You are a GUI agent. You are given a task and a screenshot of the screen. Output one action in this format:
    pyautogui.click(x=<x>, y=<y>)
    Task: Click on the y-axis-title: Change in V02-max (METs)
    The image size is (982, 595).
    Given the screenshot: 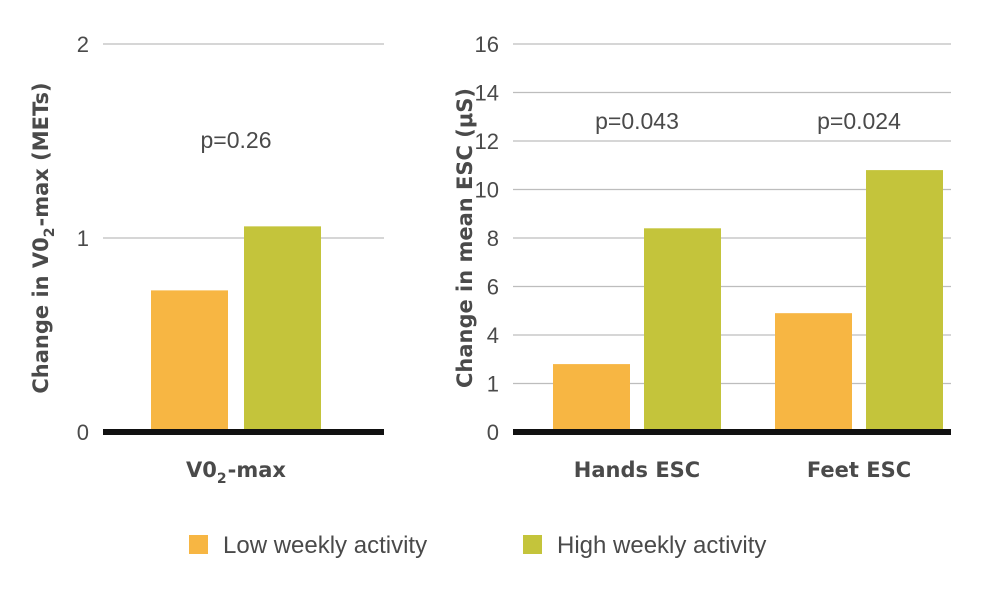 What is the action you would take?
    pyautogui.click(x=43, y=237)
    